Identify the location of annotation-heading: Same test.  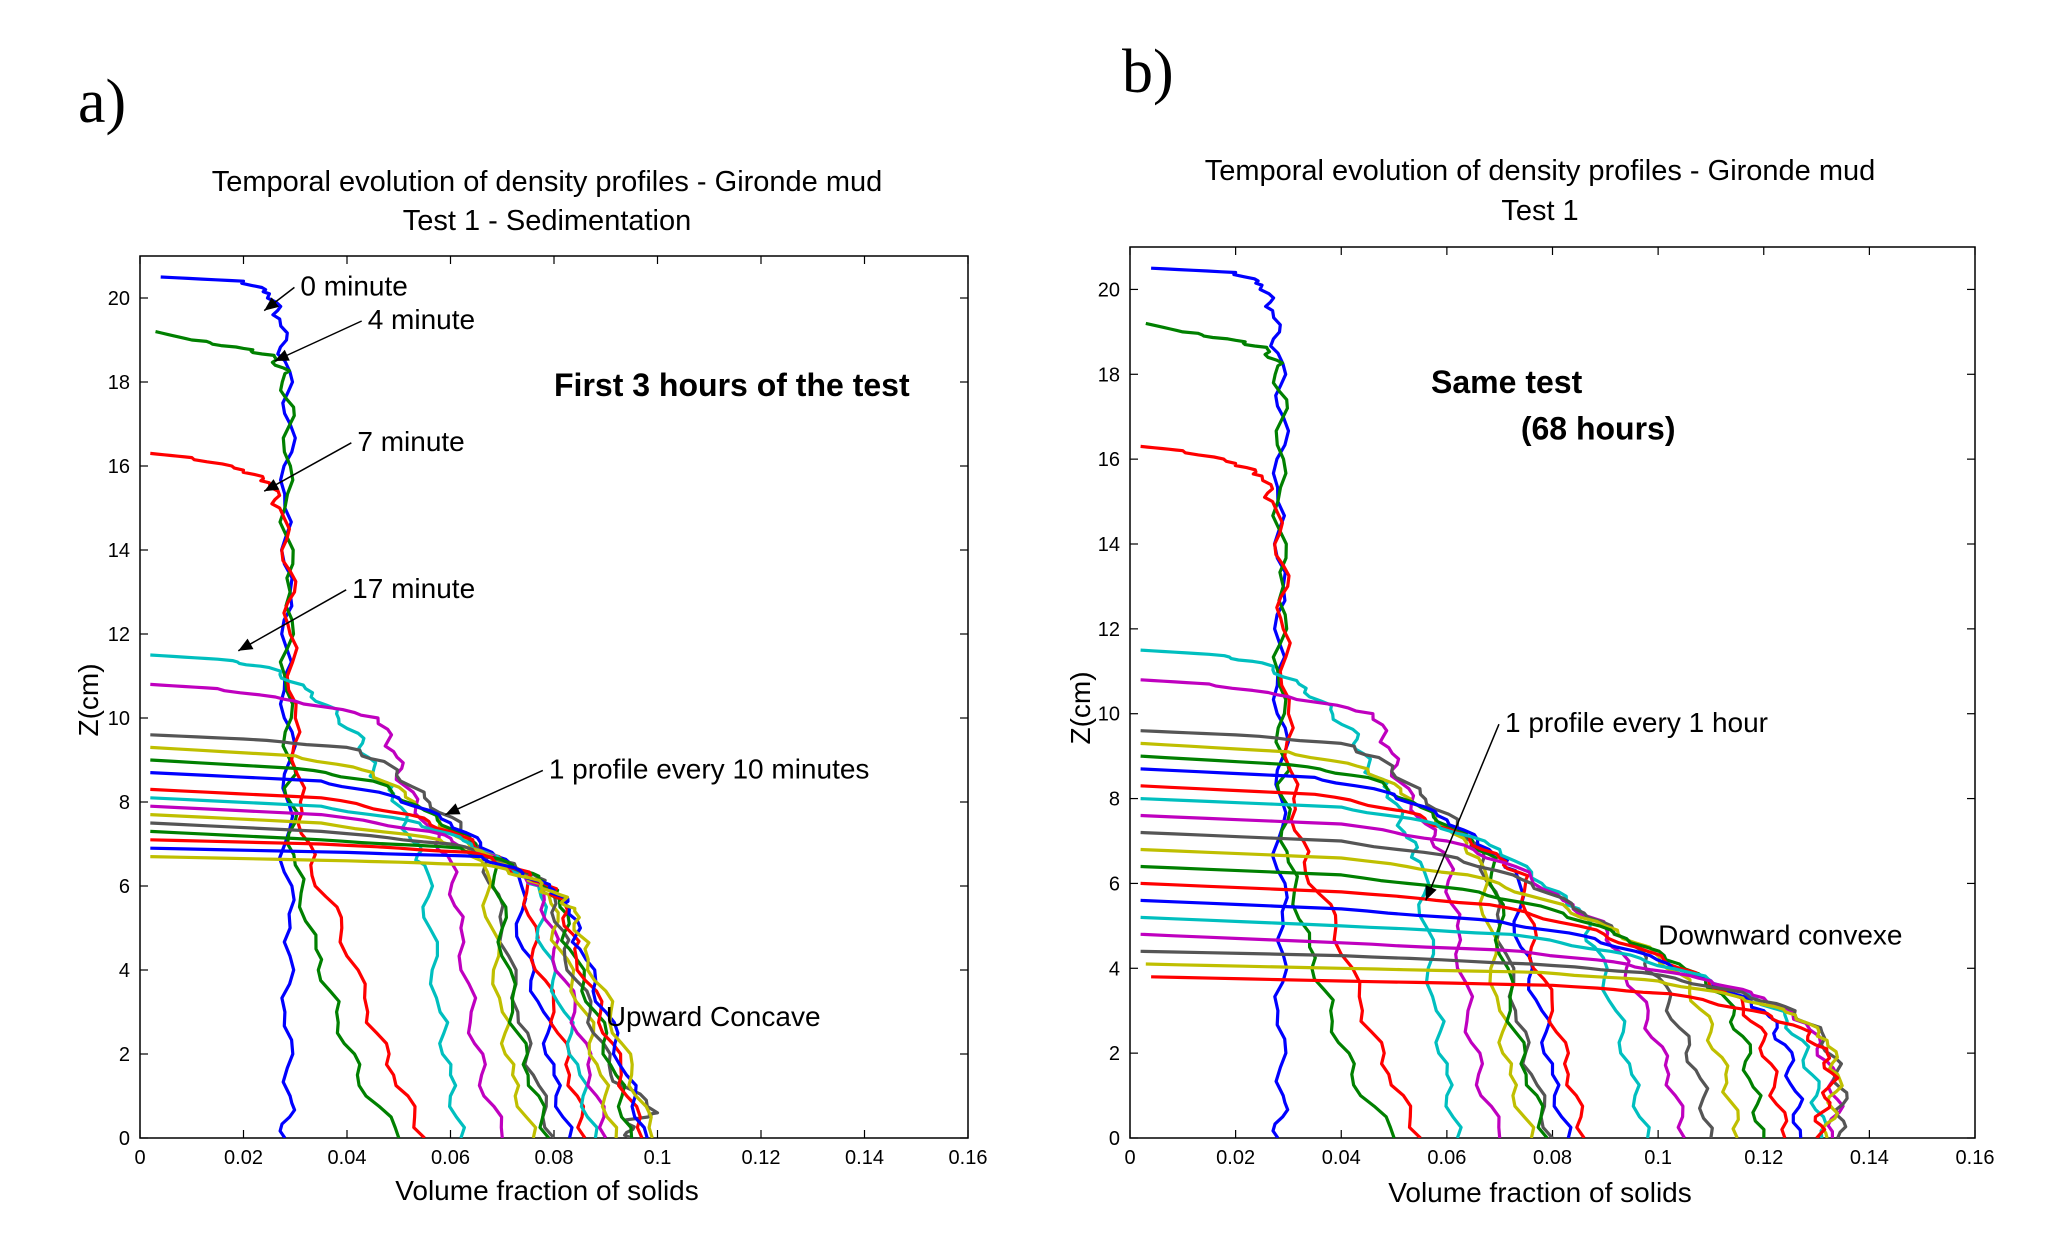
(1507, 382).